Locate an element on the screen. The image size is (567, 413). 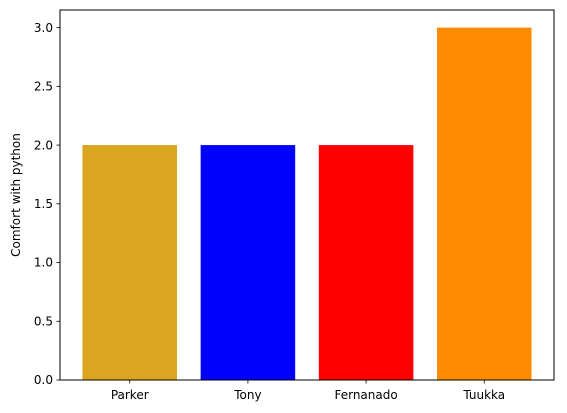
x-tick-label: Tuukka is located at coordinates (483, 395).